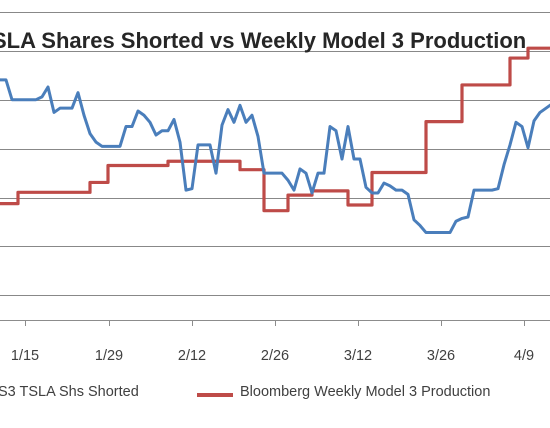 This screenshot has height=428, width=550. I want to click on x-tick-label: 1/15, so click(25, 356).